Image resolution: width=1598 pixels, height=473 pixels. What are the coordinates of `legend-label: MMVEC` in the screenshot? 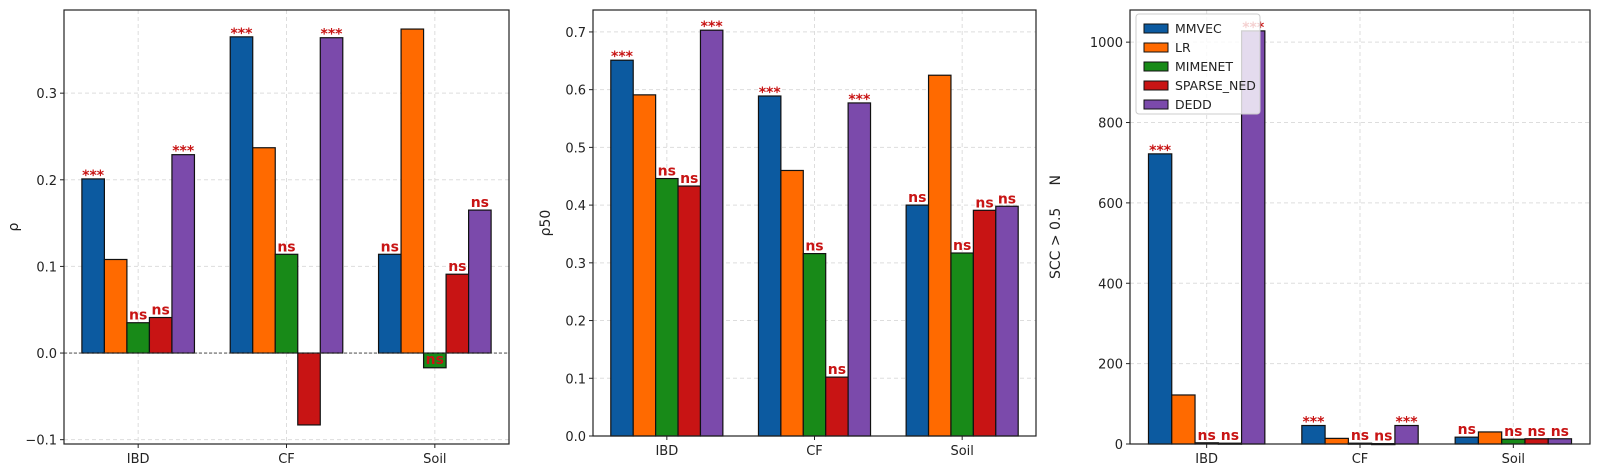 It's located at (1198, 28).